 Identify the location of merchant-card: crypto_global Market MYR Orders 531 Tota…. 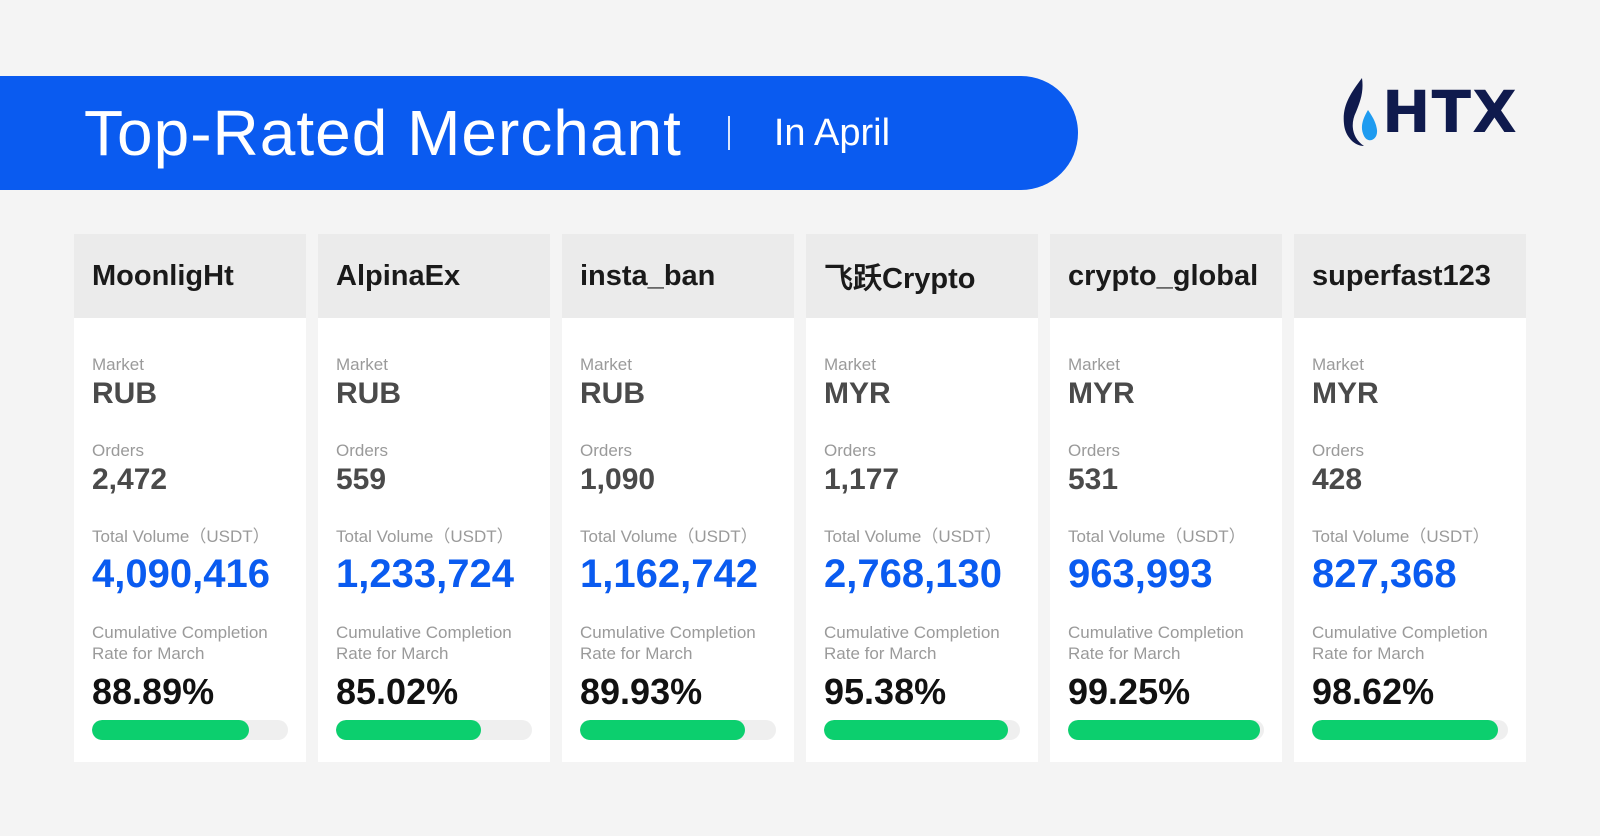
(1166, 498).